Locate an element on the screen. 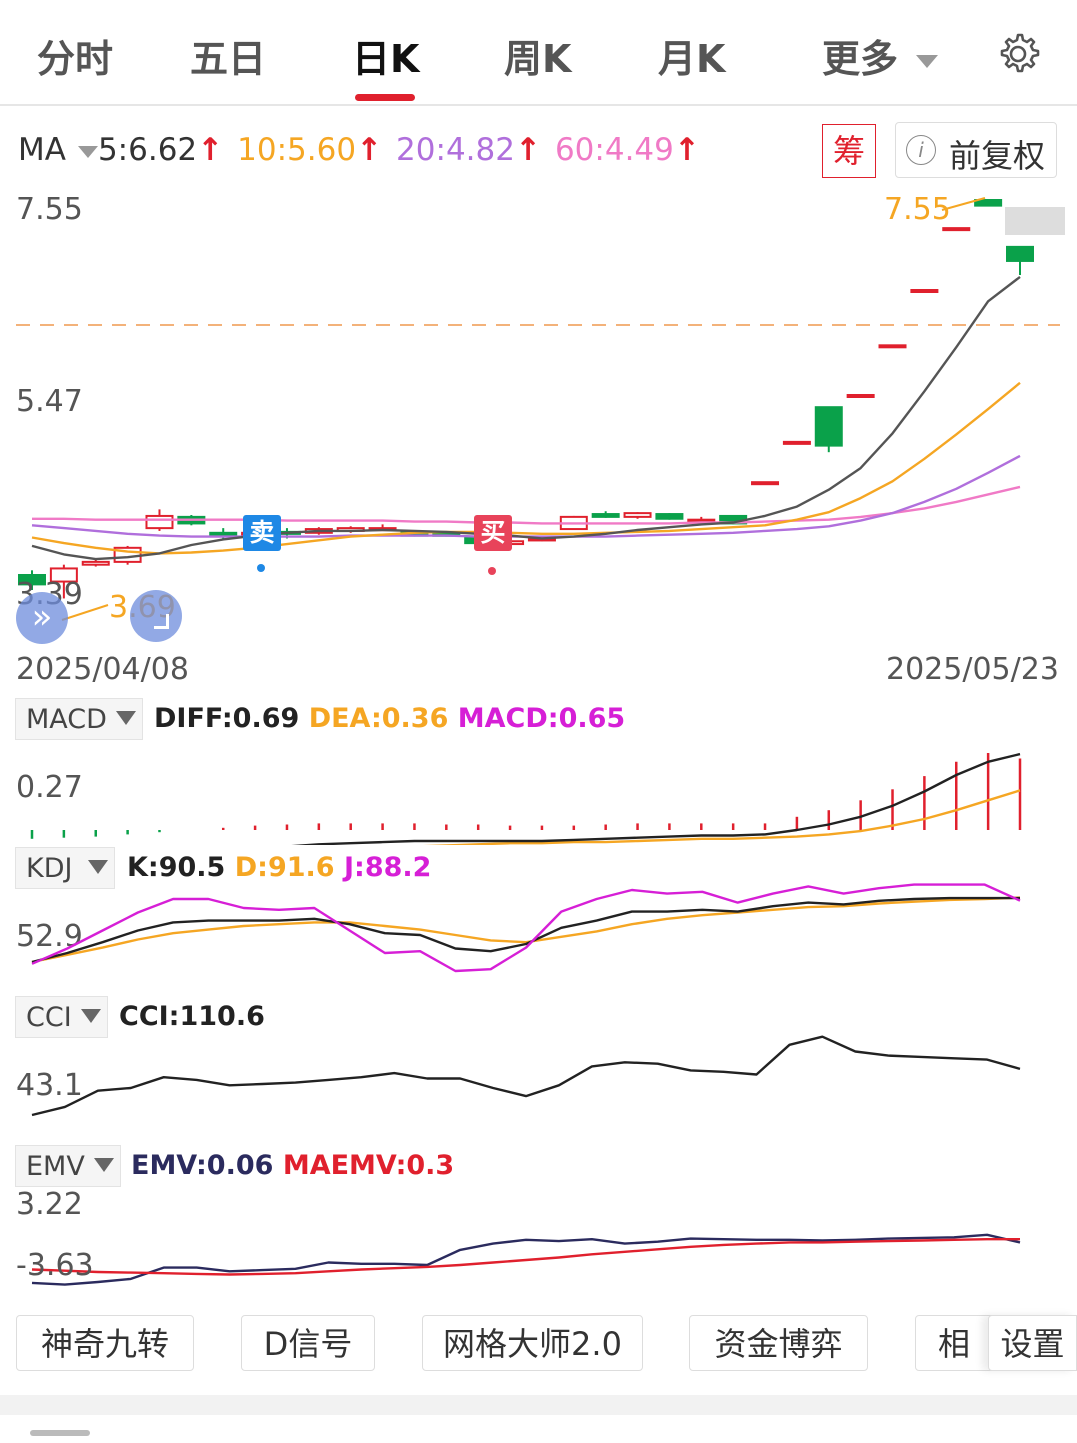 Image resolution: width=1077 pixels, height=1443 pixels. chip-distribution-button: 筹 is located at coordinates (849, 151).